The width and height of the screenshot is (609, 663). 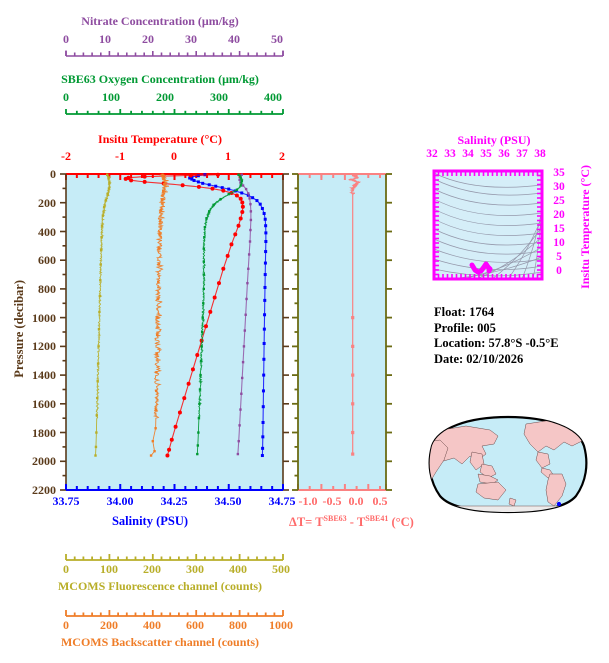 What do you see at coordinates (335, 518) in the screenshot?
I see `delta-t-title-sup1: SBE63` at bounding box center [335, 518].